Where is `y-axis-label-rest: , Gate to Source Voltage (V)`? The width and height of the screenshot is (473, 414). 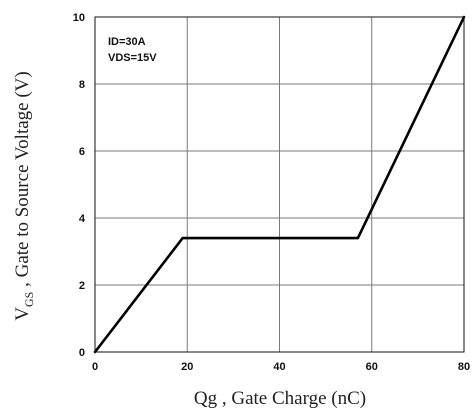
y-axis-label-rest: , Gate to Source Voltage (V) is located at coordinates (22, 181).